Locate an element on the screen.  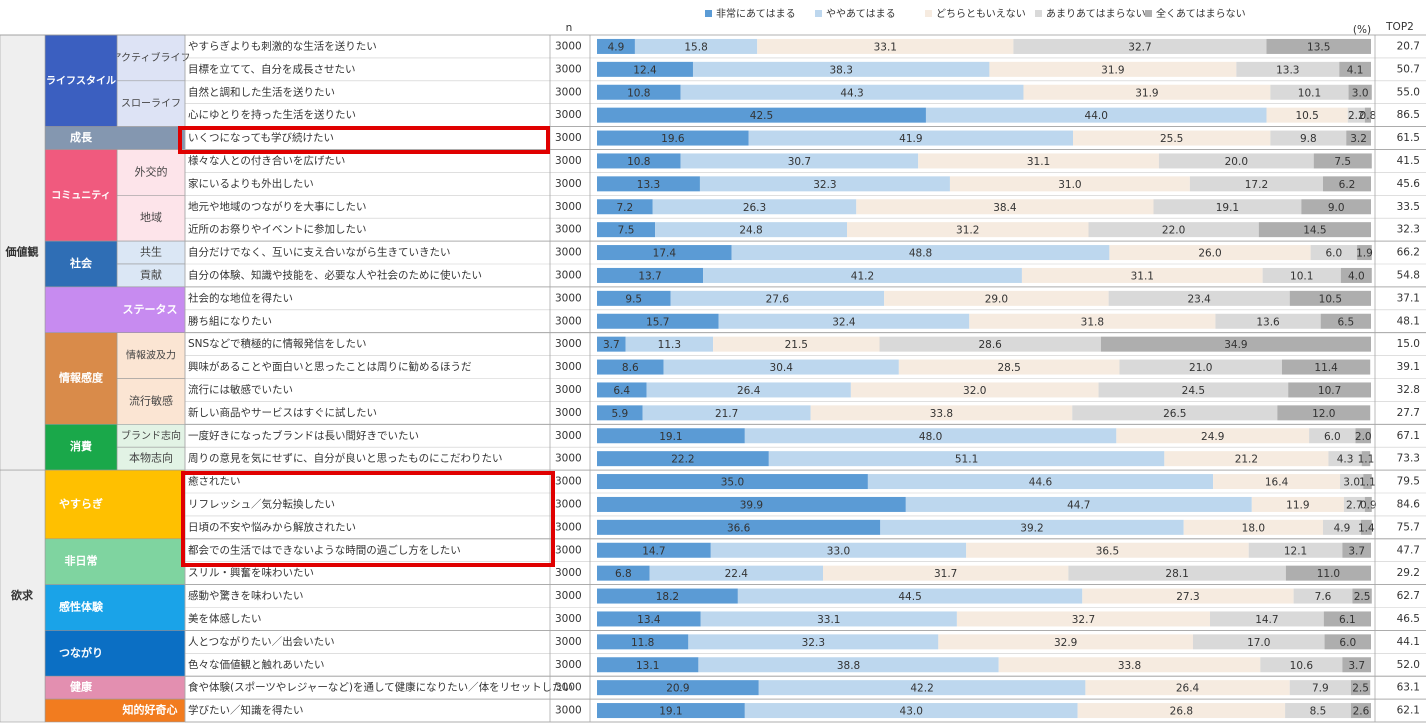
group-label: 非日常 is located at coordinates (81, 561).